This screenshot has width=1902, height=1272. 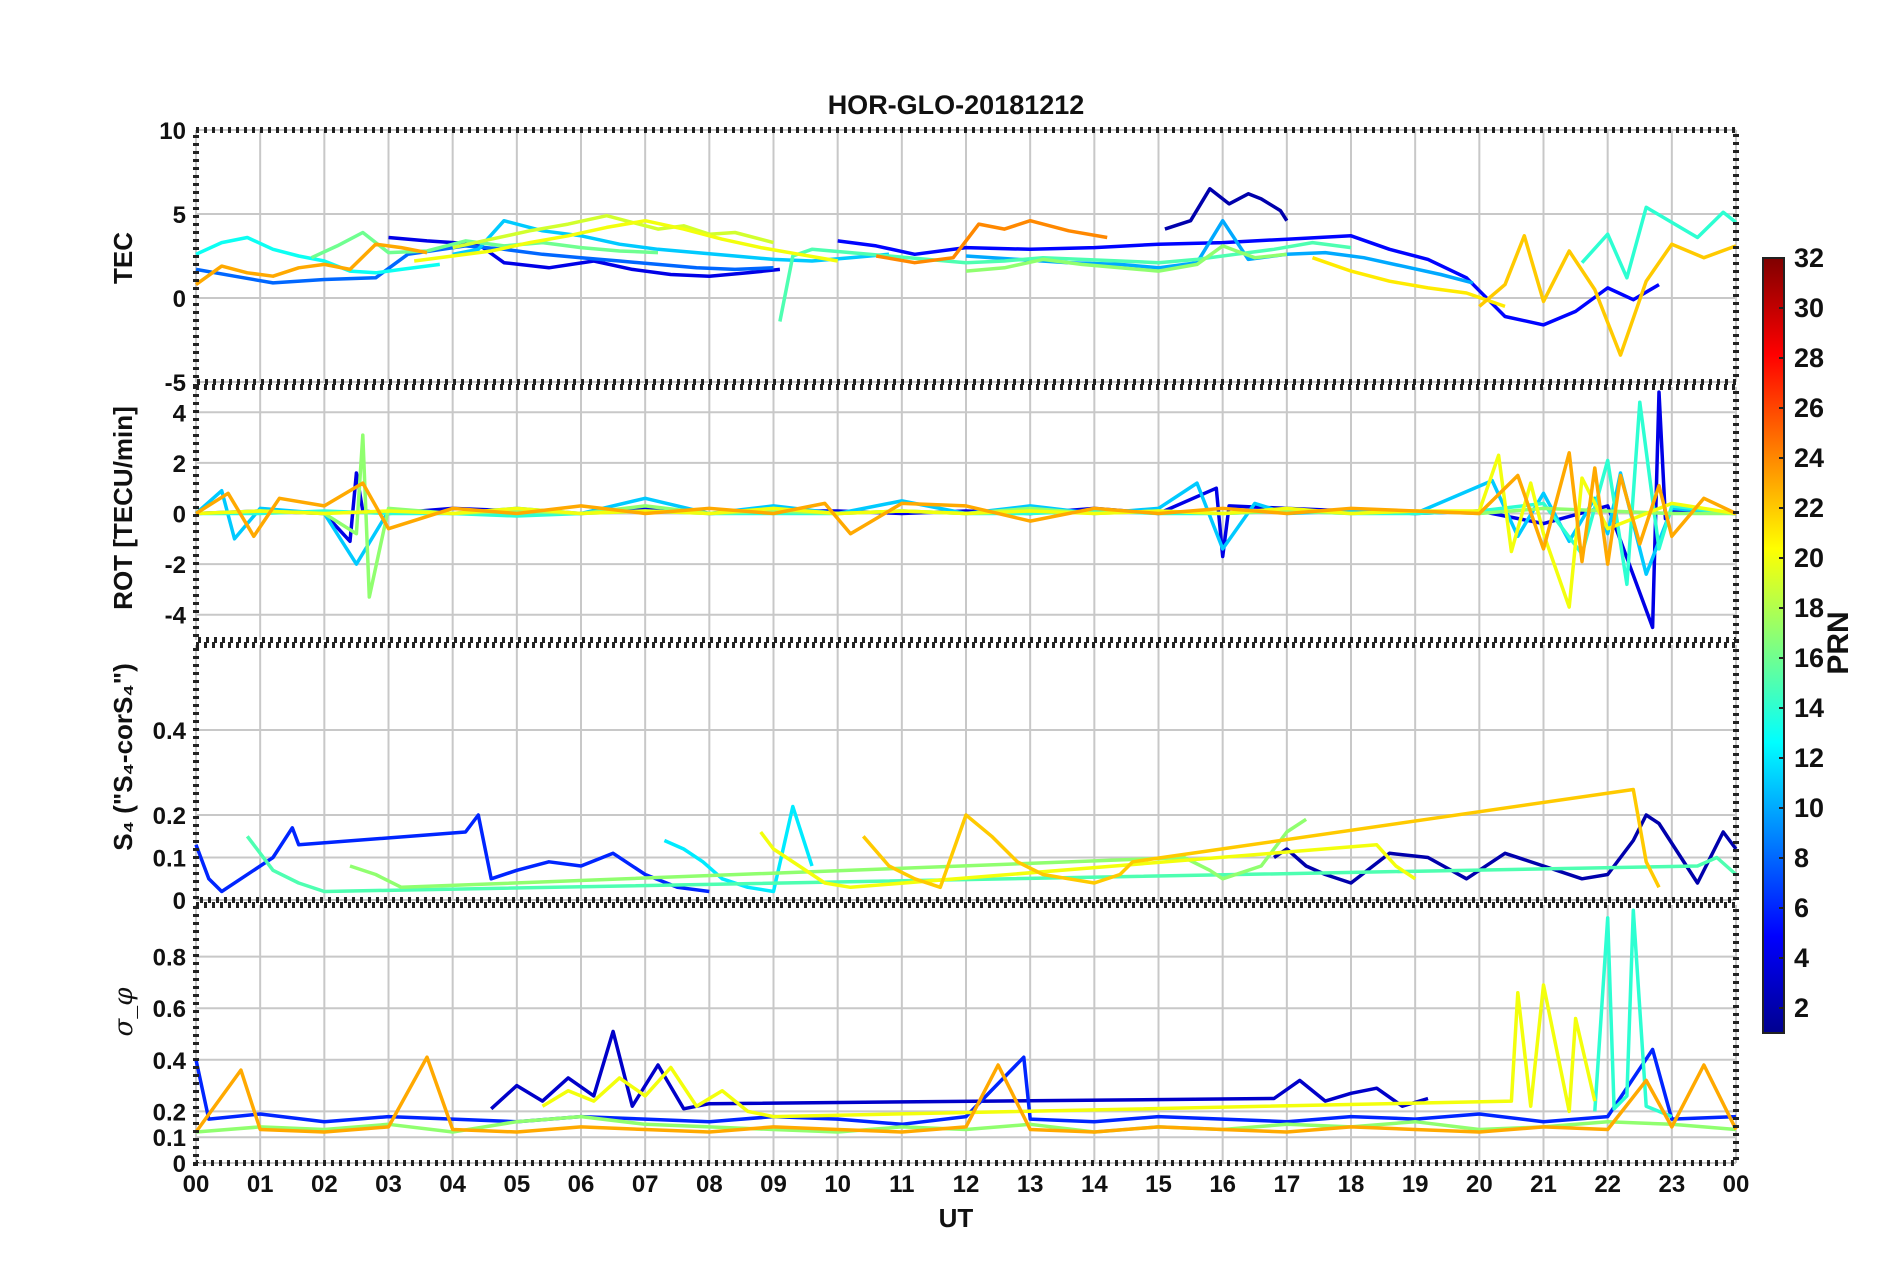 What do you see at coordinates (709, 1184) in the screenshot?
I see `x-tick-label: 08` at bounding box center [709, 1184].